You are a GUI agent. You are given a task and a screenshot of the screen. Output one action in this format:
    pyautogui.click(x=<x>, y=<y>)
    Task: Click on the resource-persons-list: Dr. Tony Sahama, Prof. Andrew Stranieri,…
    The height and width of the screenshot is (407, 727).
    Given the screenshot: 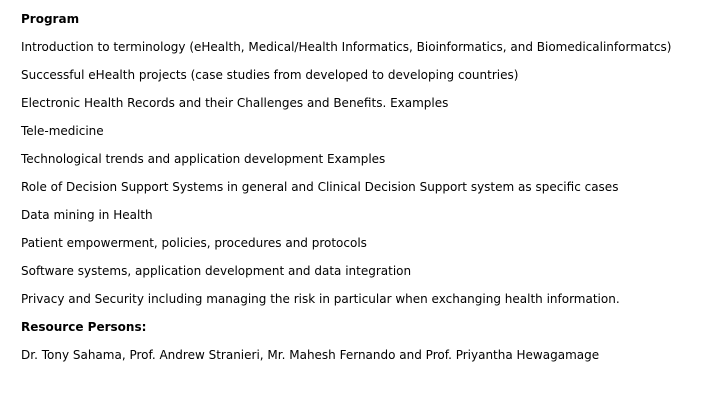 What is the action you would take?
    pyautogui.click(x=310, y=355)
    